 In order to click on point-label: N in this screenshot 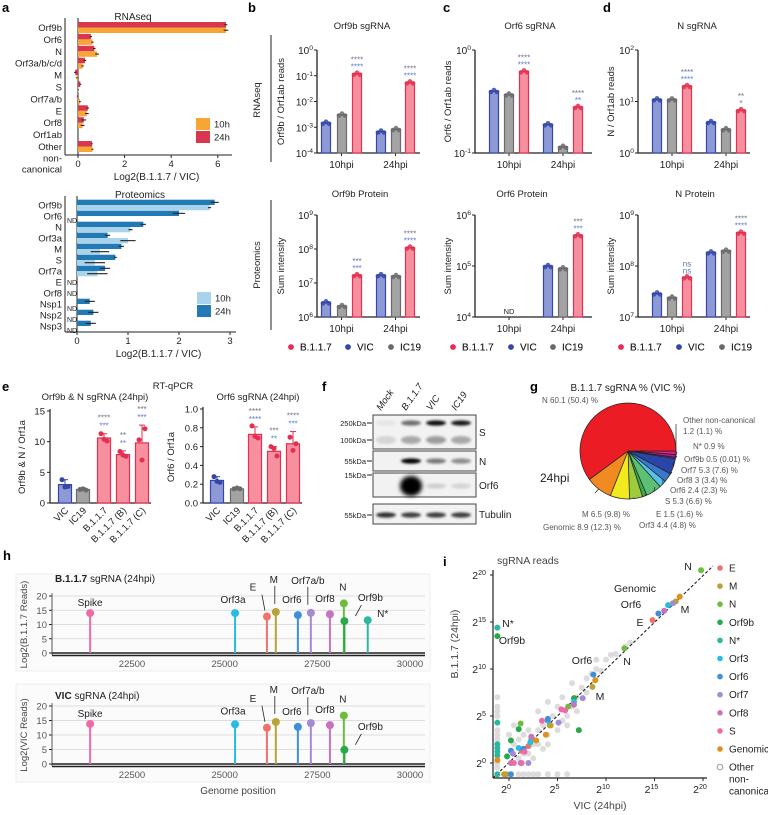, I will do `click(342, 587)`.